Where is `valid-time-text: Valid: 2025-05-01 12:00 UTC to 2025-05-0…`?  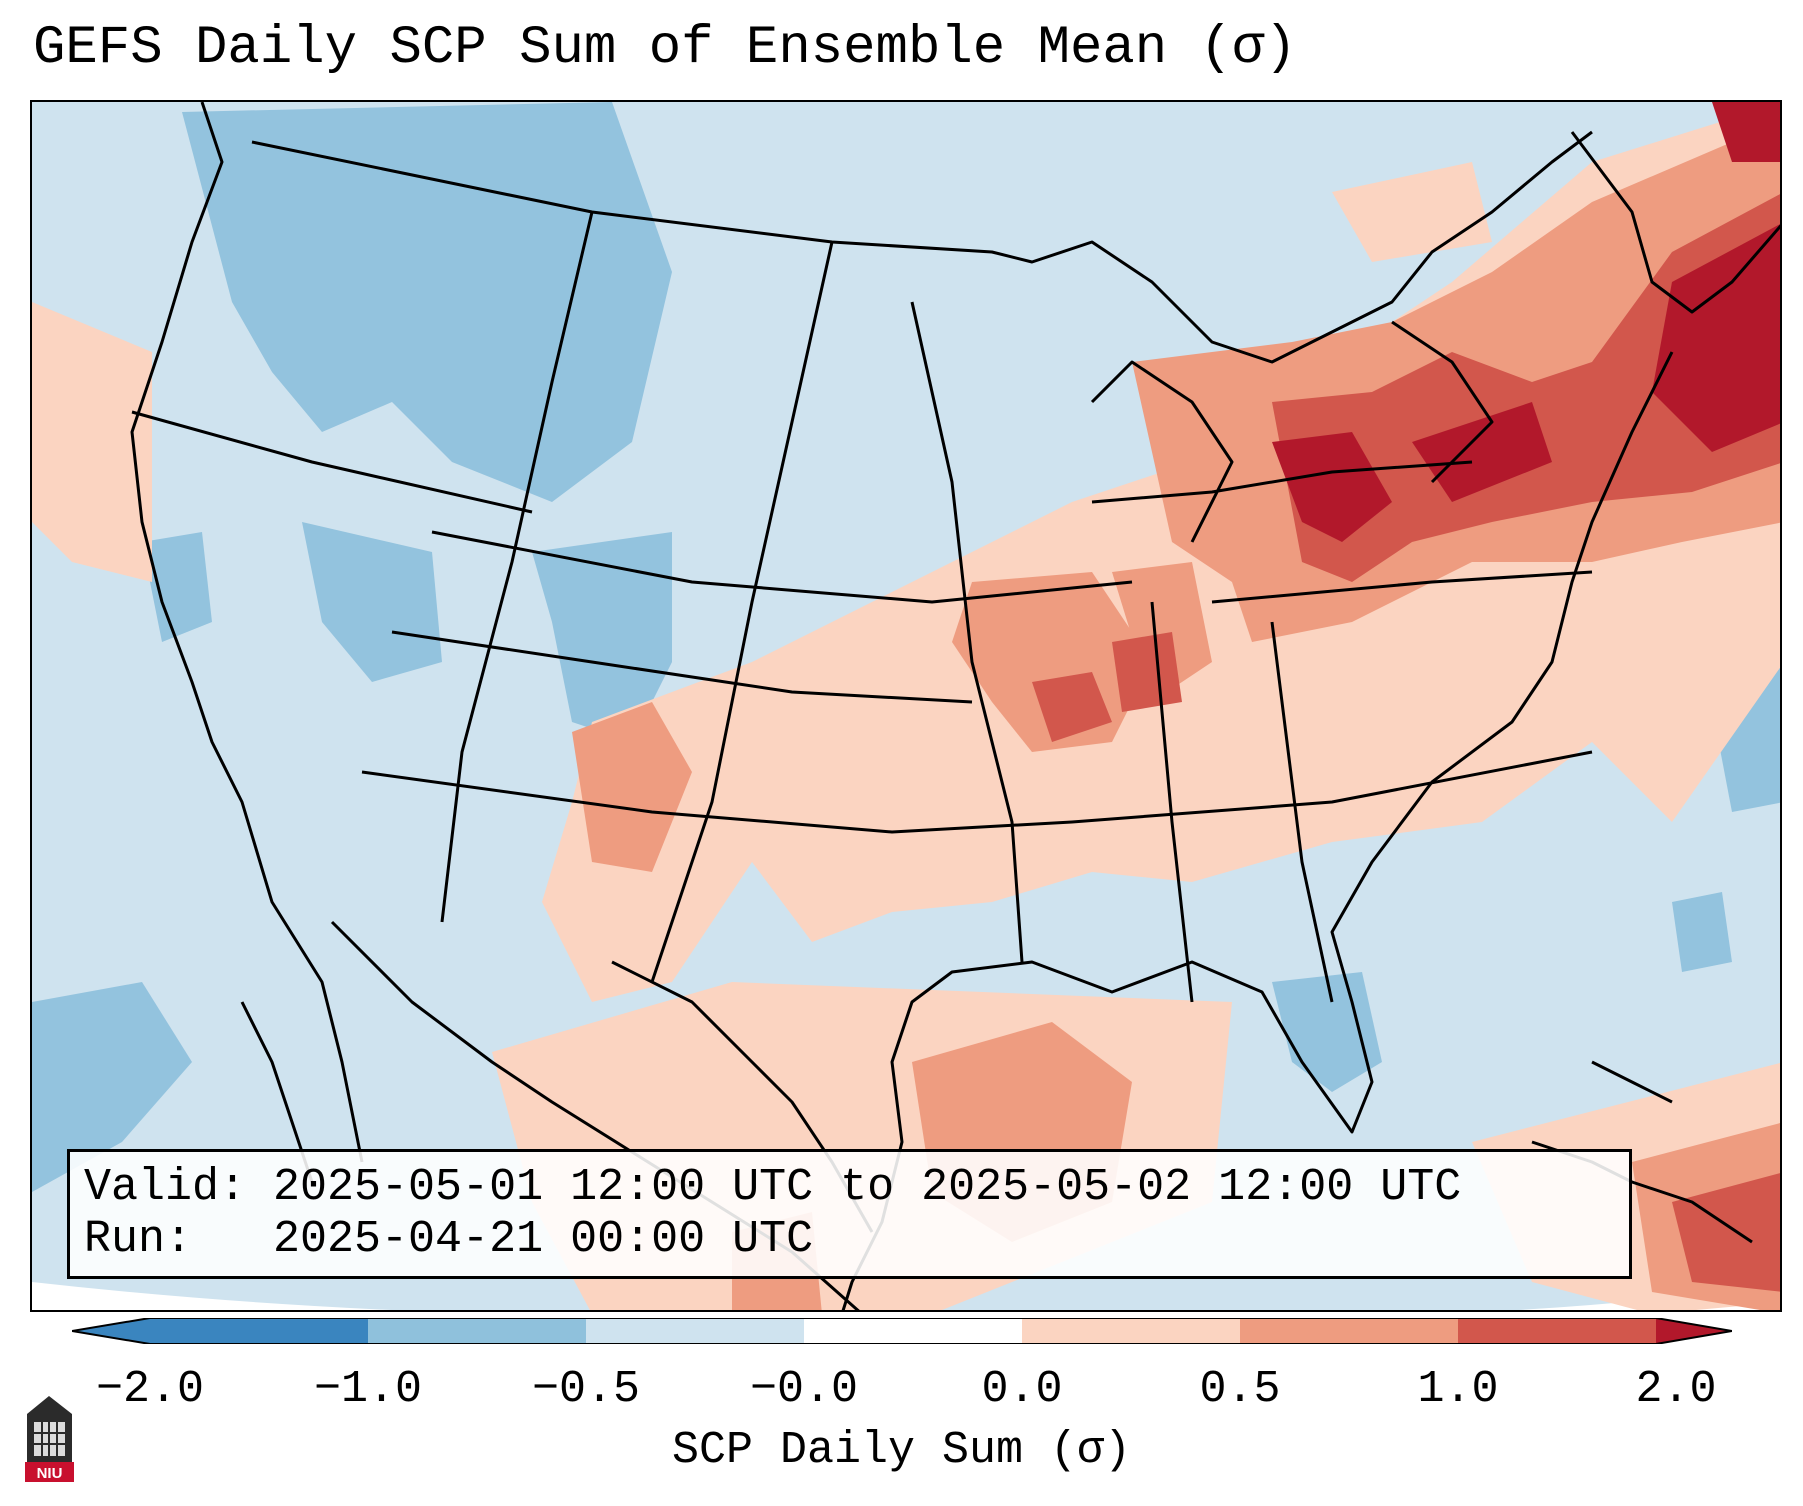
valid-time-text: Valid: 2025-05-01 12:00 UTC to 2025-05-0… is located at coordinates (773, 1187).